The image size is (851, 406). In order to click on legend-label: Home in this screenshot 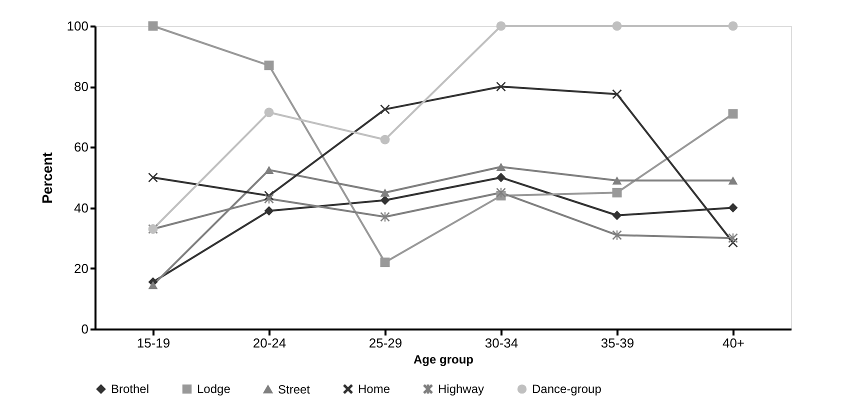, I will do `click(374, 389)`.